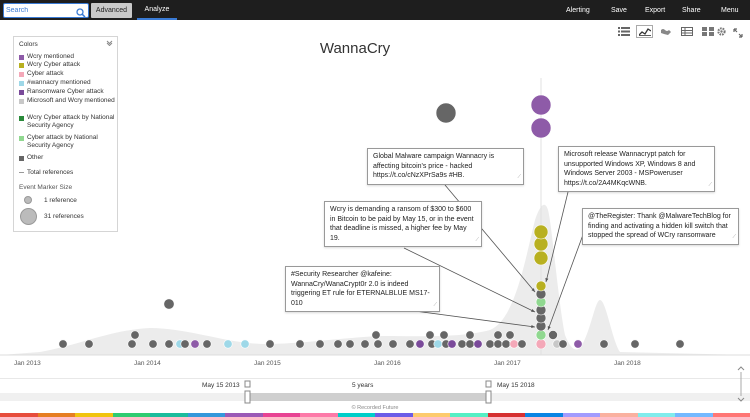 Image resolution: width=750 pixels, height=417 pixels. I want to click on range-start-handle, so click(247, 392).